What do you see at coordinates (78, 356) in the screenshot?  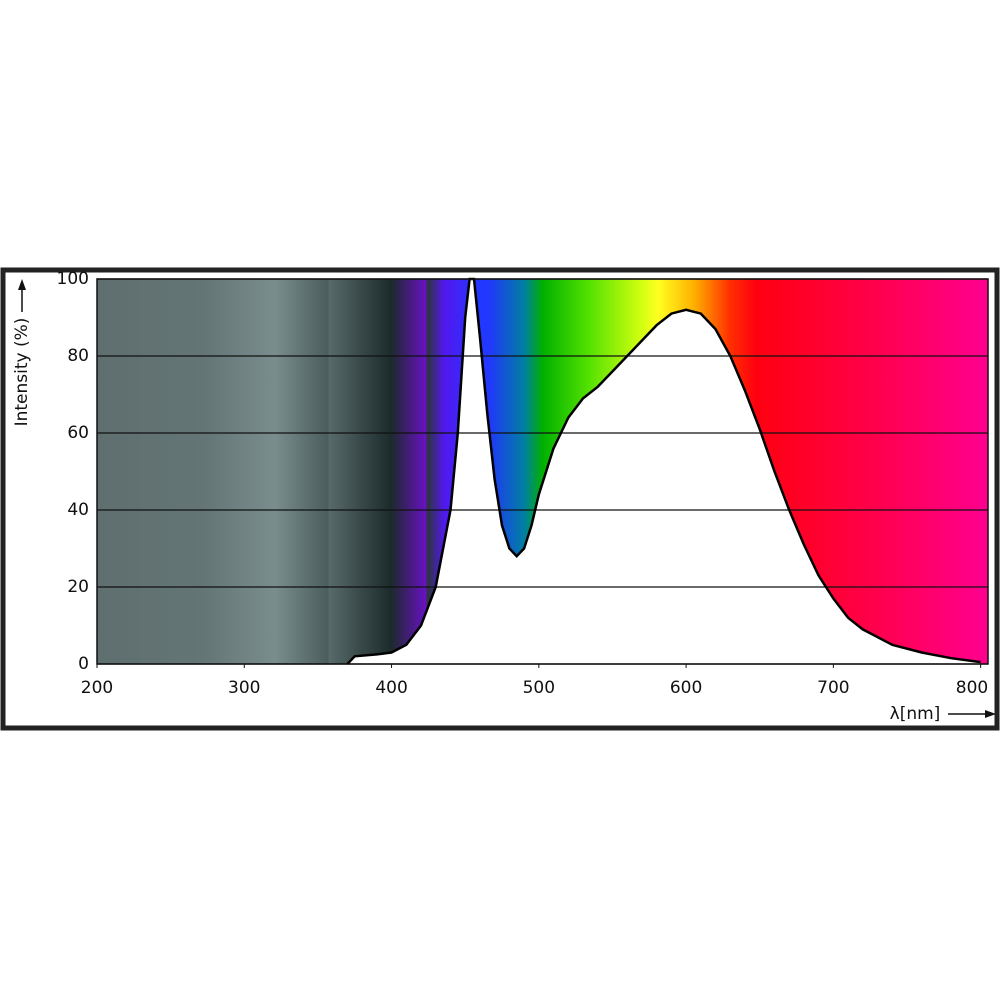 I see `y-tick-label: 80` at bounding box center [78, 356].